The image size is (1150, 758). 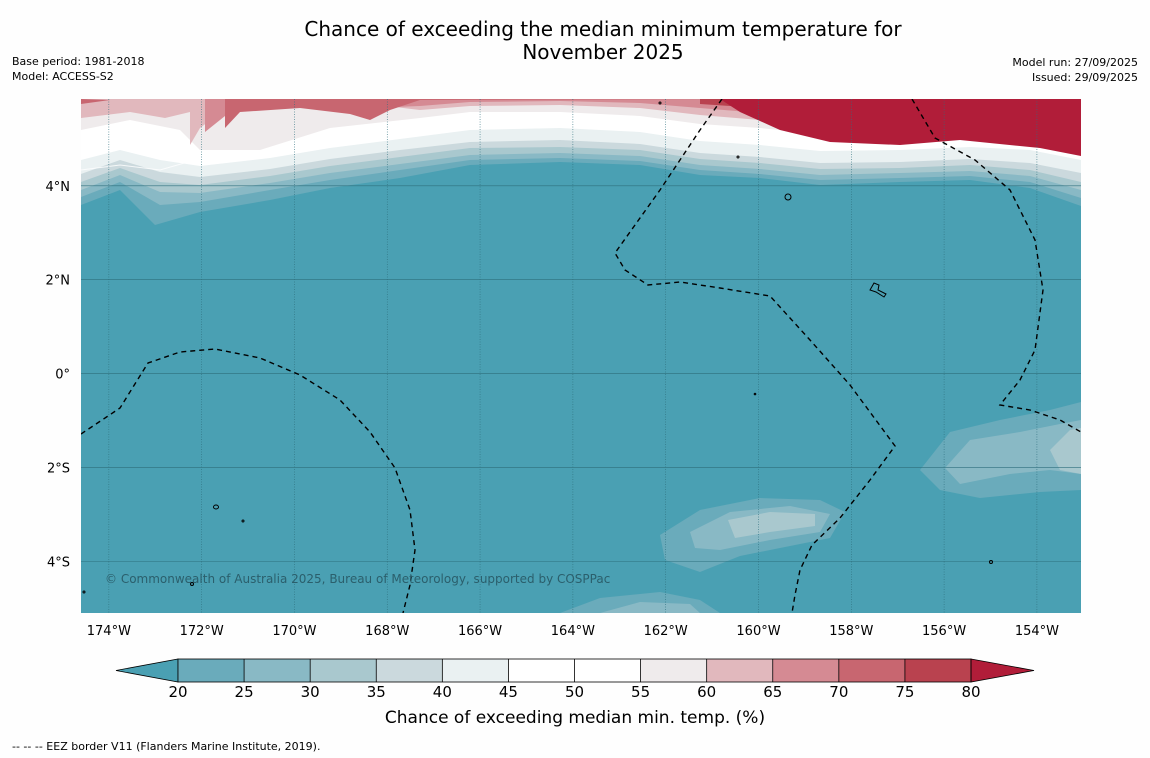 I want to click on lon-label: 170°W, so click(x=294, y=631).